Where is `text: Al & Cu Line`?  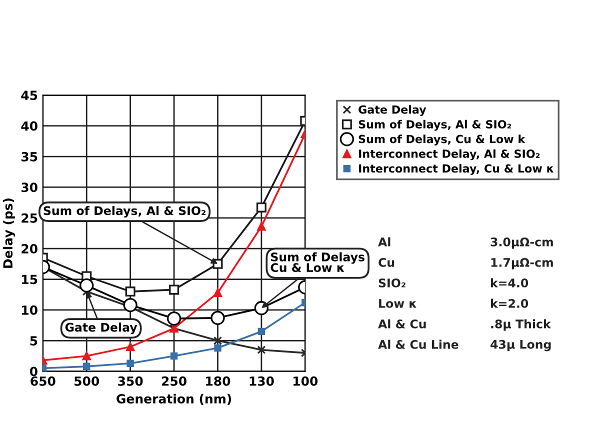 text: Al & Cu Line is located at coordinates (418, 344).